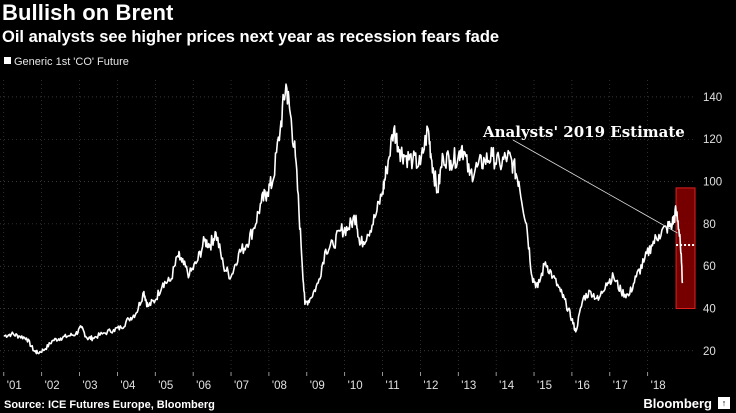  I want to click on highlight-box, so click(685, 248).